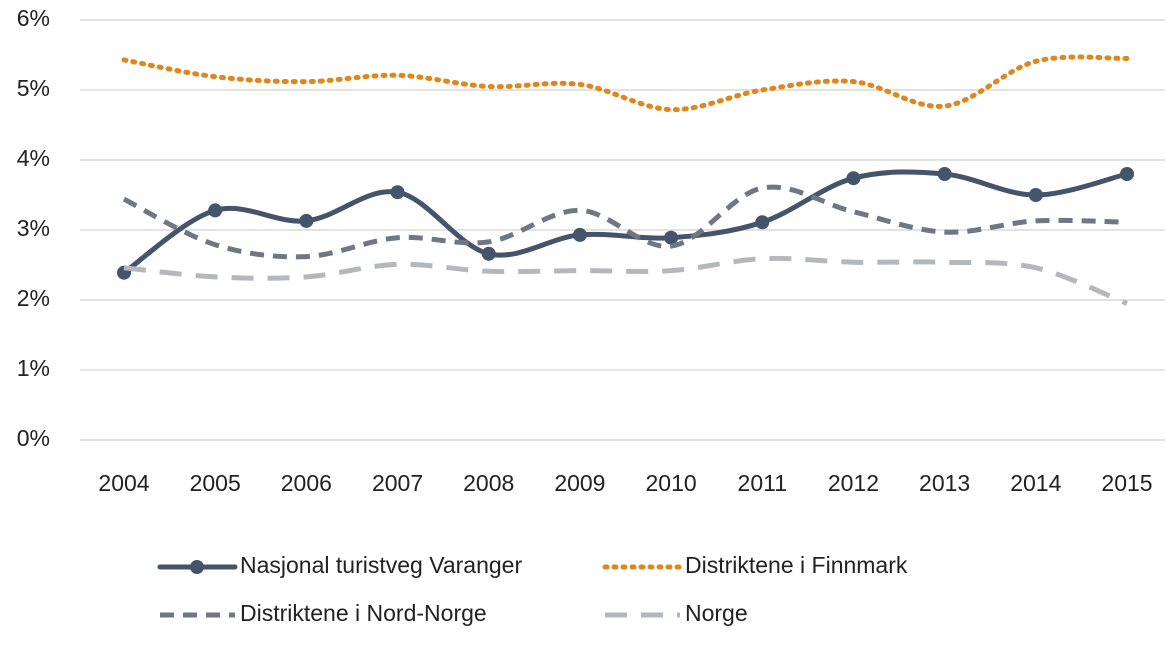 This screenshot has width=1170, height=645. What do you see at coordinates (33, 438) in the screenshot?
I see `y-tick-label: 0%` at bounding box center [33, 438].